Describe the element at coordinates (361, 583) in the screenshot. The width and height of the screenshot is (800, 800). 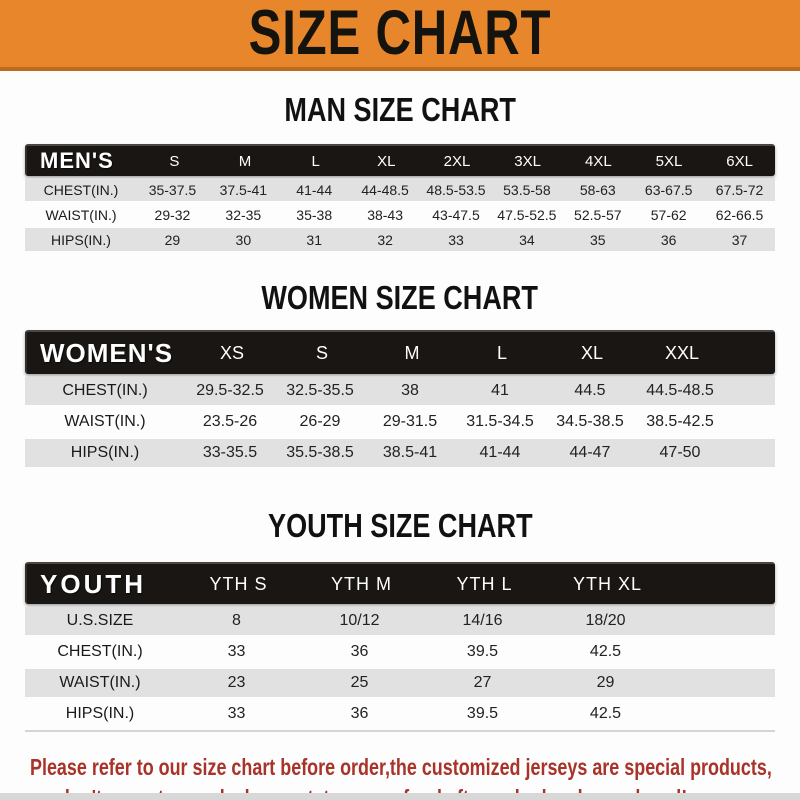
I see `size-column-header: YTH M` at that location.